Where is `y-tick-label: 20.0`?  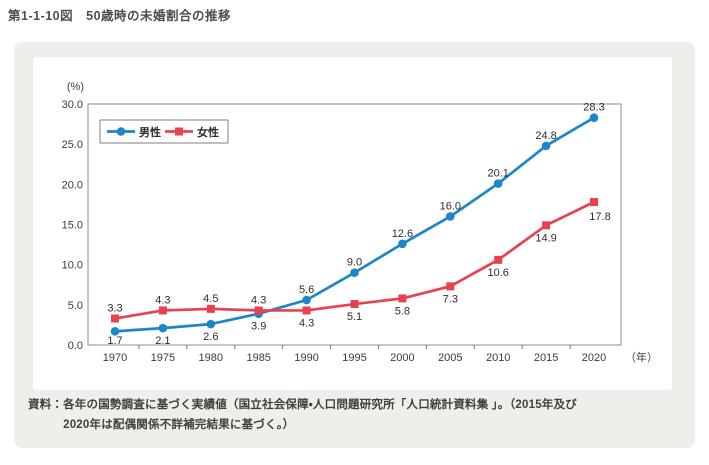 y-tick-label: 20.0 is located at coordinates (72, 185).